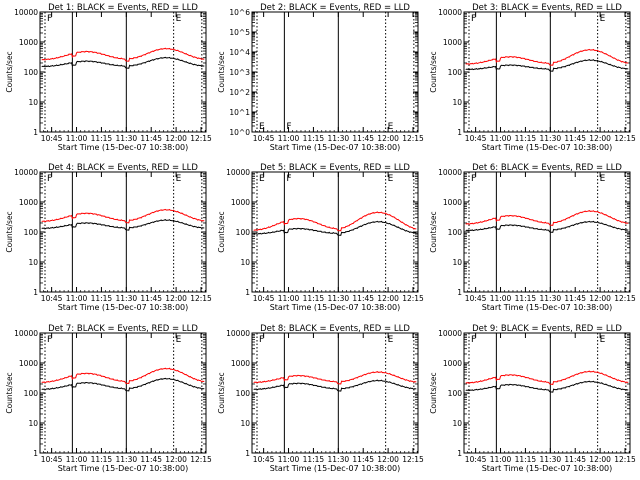  What do you see at coordinates (123, 329) in the screenshot?
I see `chart-title: Det 7: BLACK = Events, RED = LLD` at bounding box center [123, 329].